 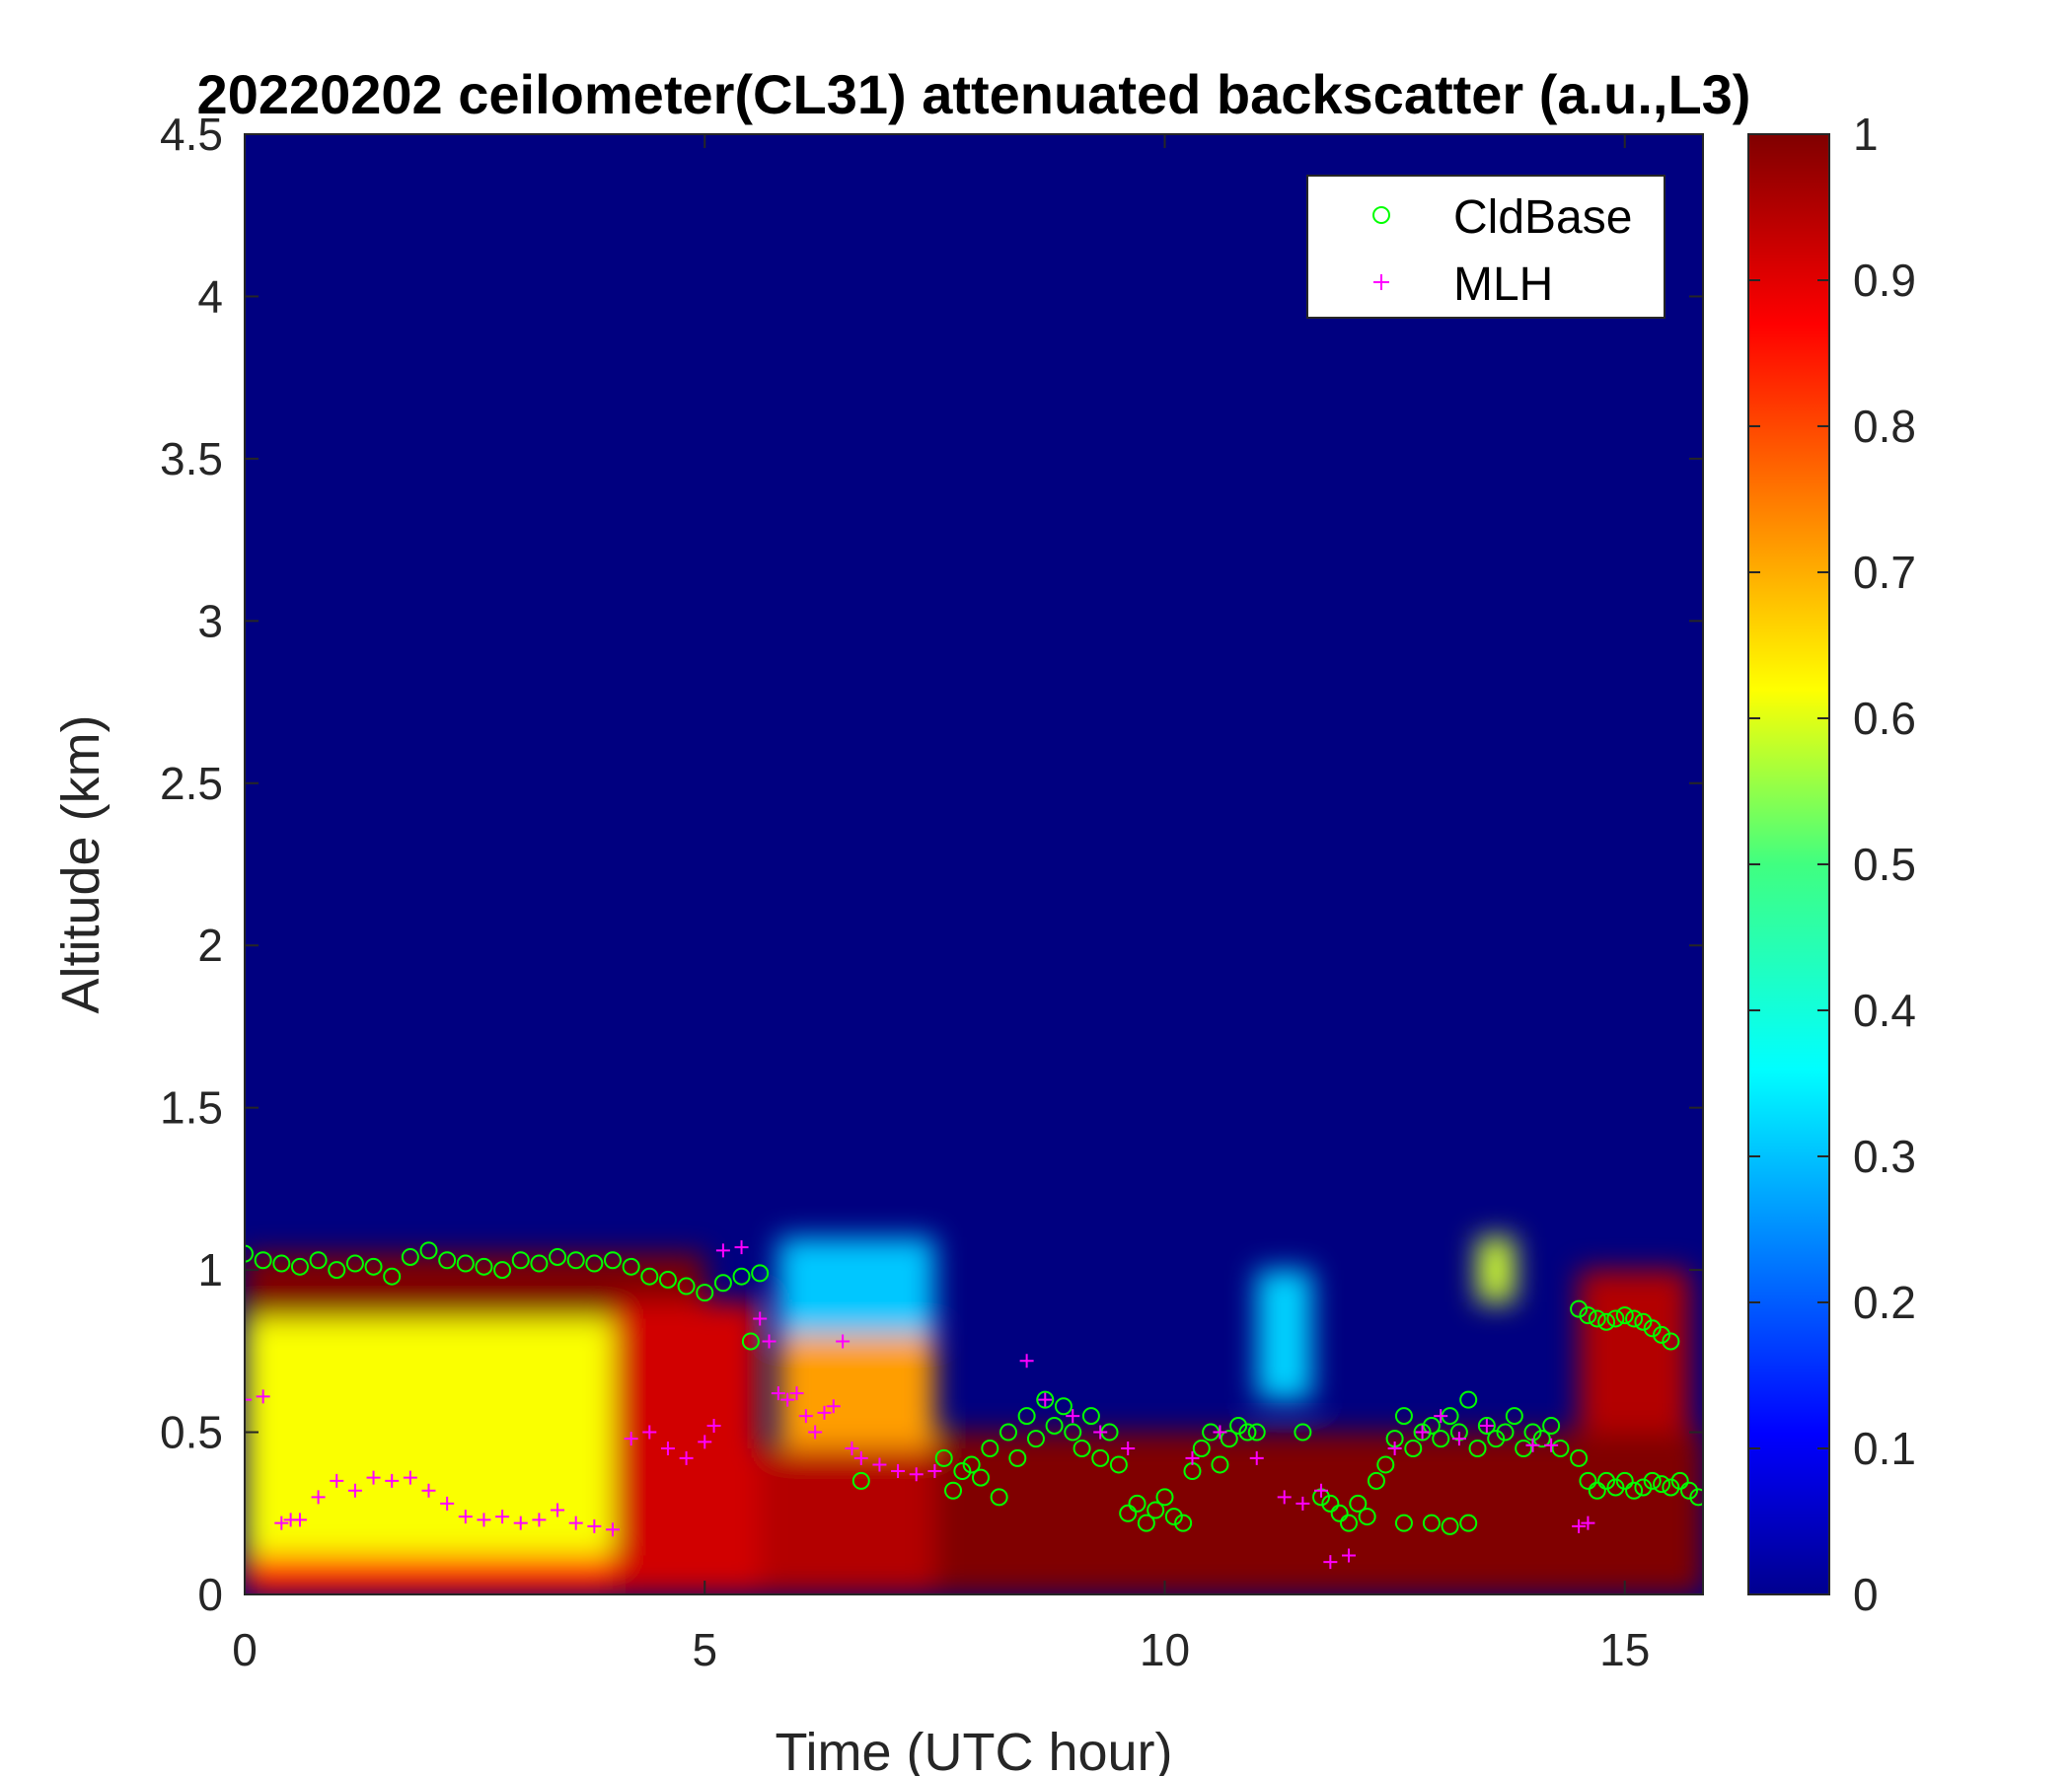 What do you see at coordinates (210, 296) in the screenshot?
I see `y-tick-label: 4` at bounding box center [210, 296].